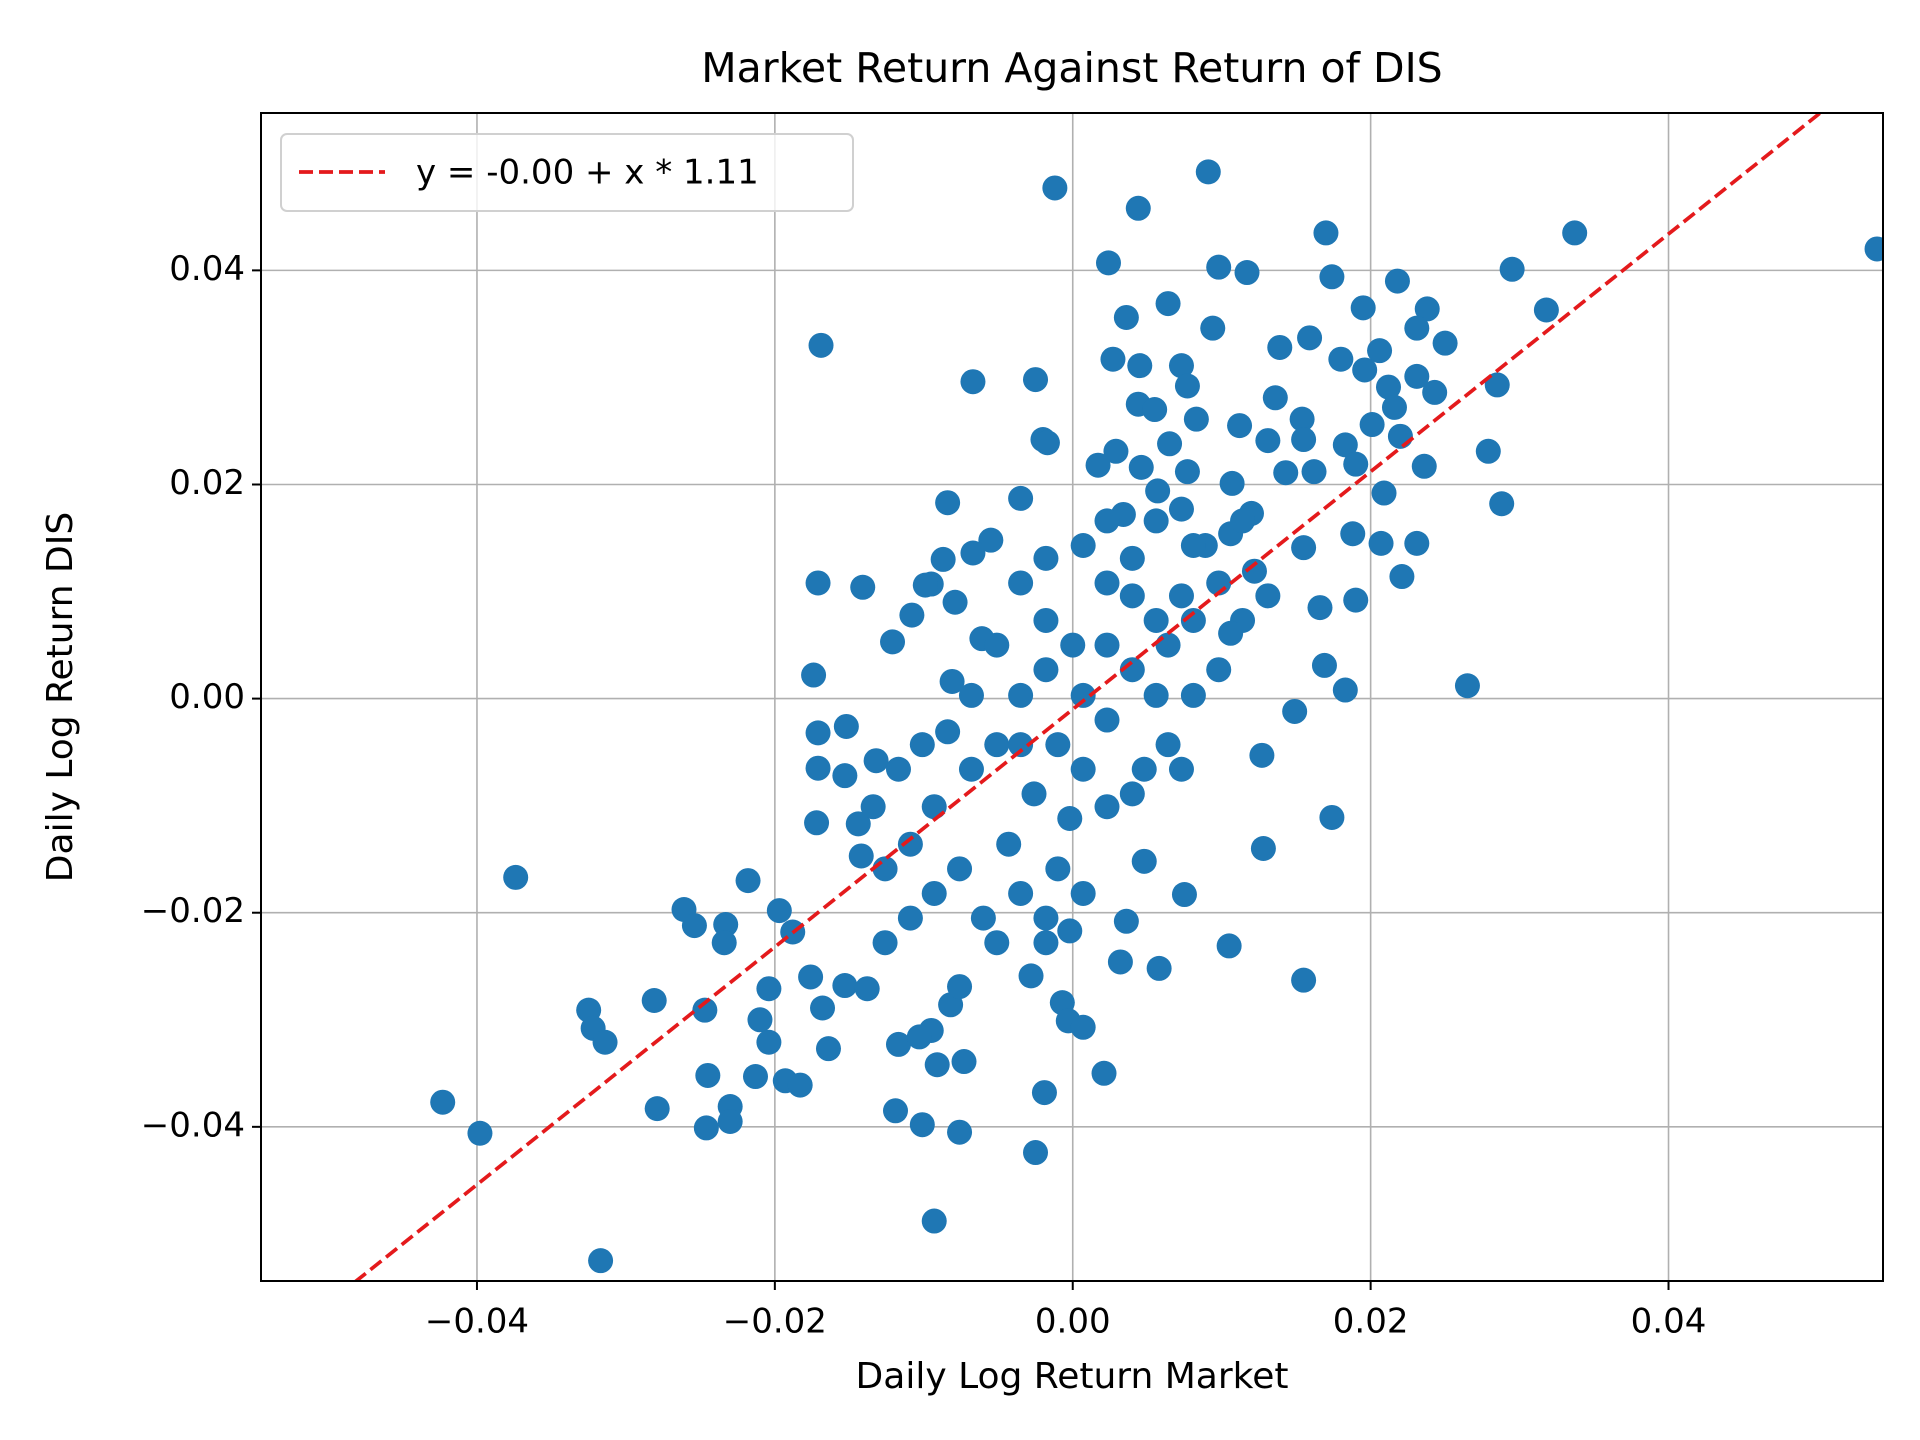 This screenshot has height=1440, width=1920. Describe the element at coordinates (1073, 1322) in the screenshot. I see `x-tick-label: 0.00` at that location.